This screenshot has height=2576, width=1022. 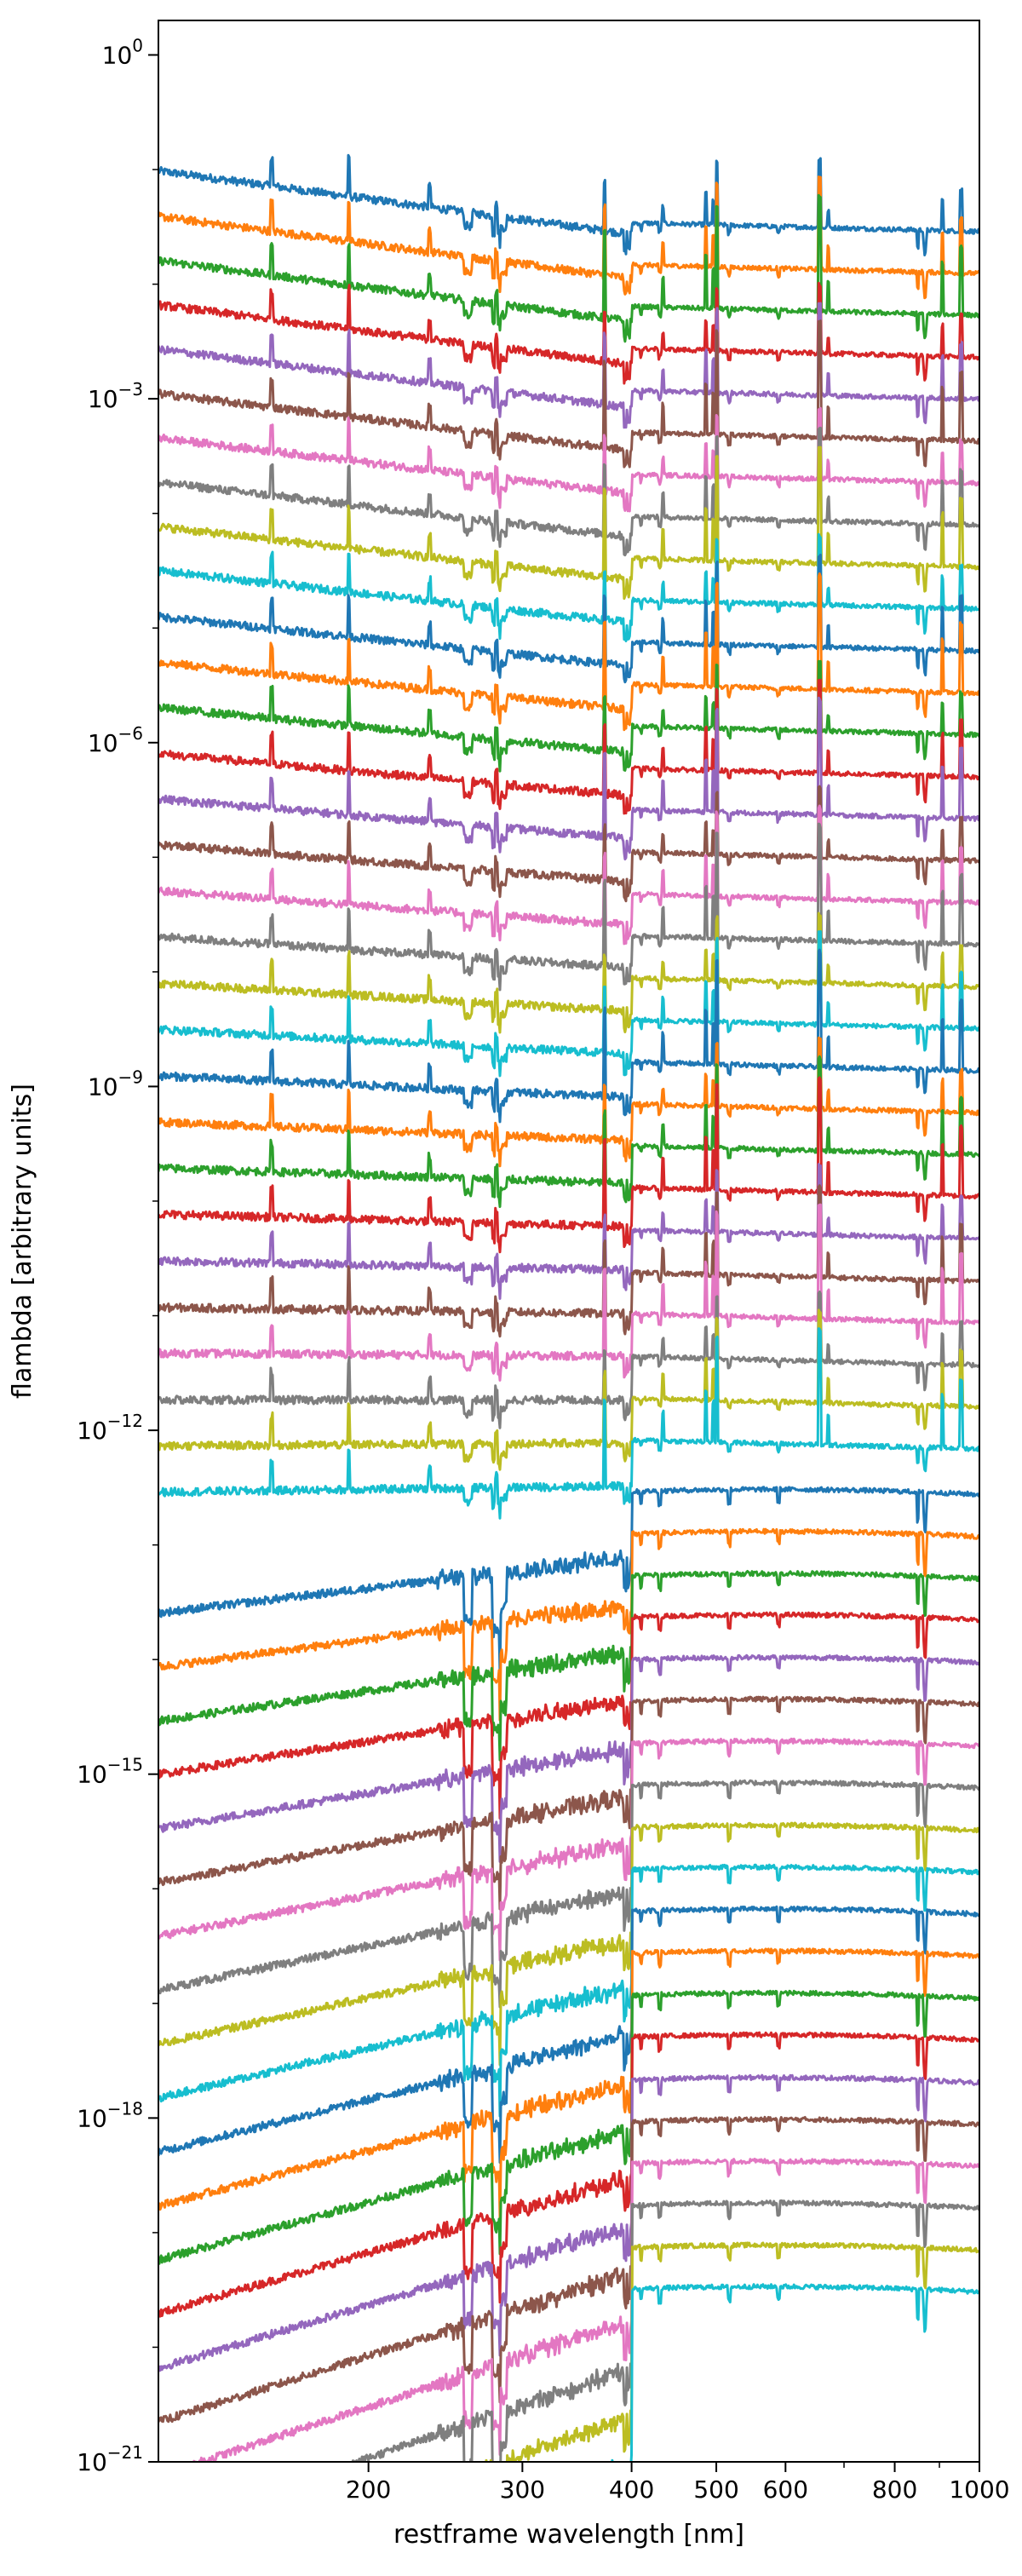 I want to click on y-tick-exponent: −12, so click(x=125, y=1421).